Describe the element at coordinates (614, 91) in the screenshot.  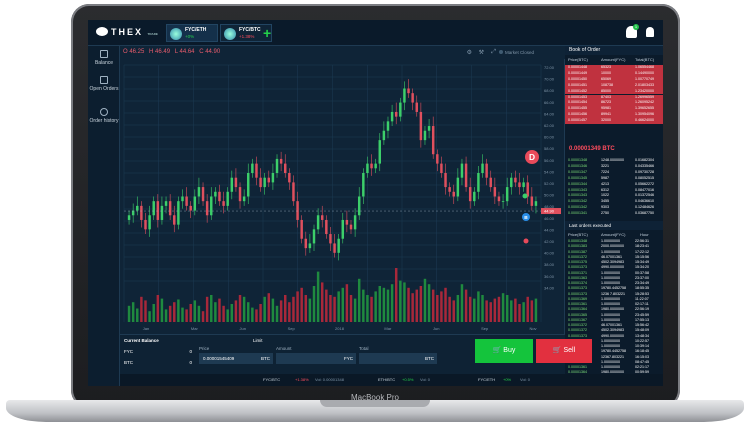
I see `ask-row: 0.00001452 85000 1.23420000` at that location.